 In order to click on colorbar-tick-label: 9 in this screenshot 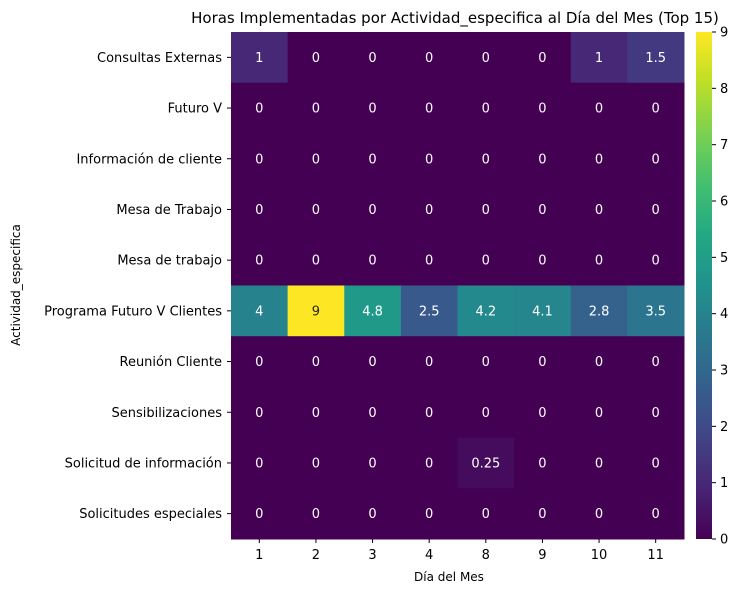, I will do `click(724, 33)`.